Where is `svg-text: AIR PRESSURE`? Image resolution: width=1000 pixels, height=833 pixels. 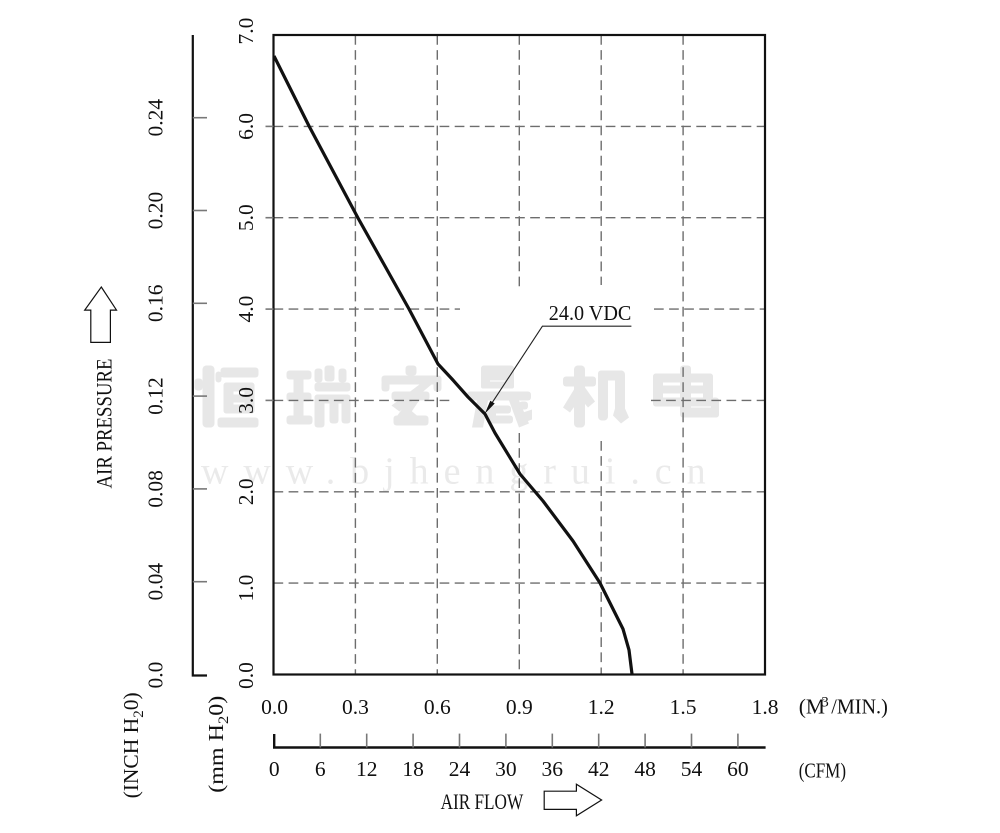 svg-text: AIR PRESSURE is located at coordinates (103, 424).